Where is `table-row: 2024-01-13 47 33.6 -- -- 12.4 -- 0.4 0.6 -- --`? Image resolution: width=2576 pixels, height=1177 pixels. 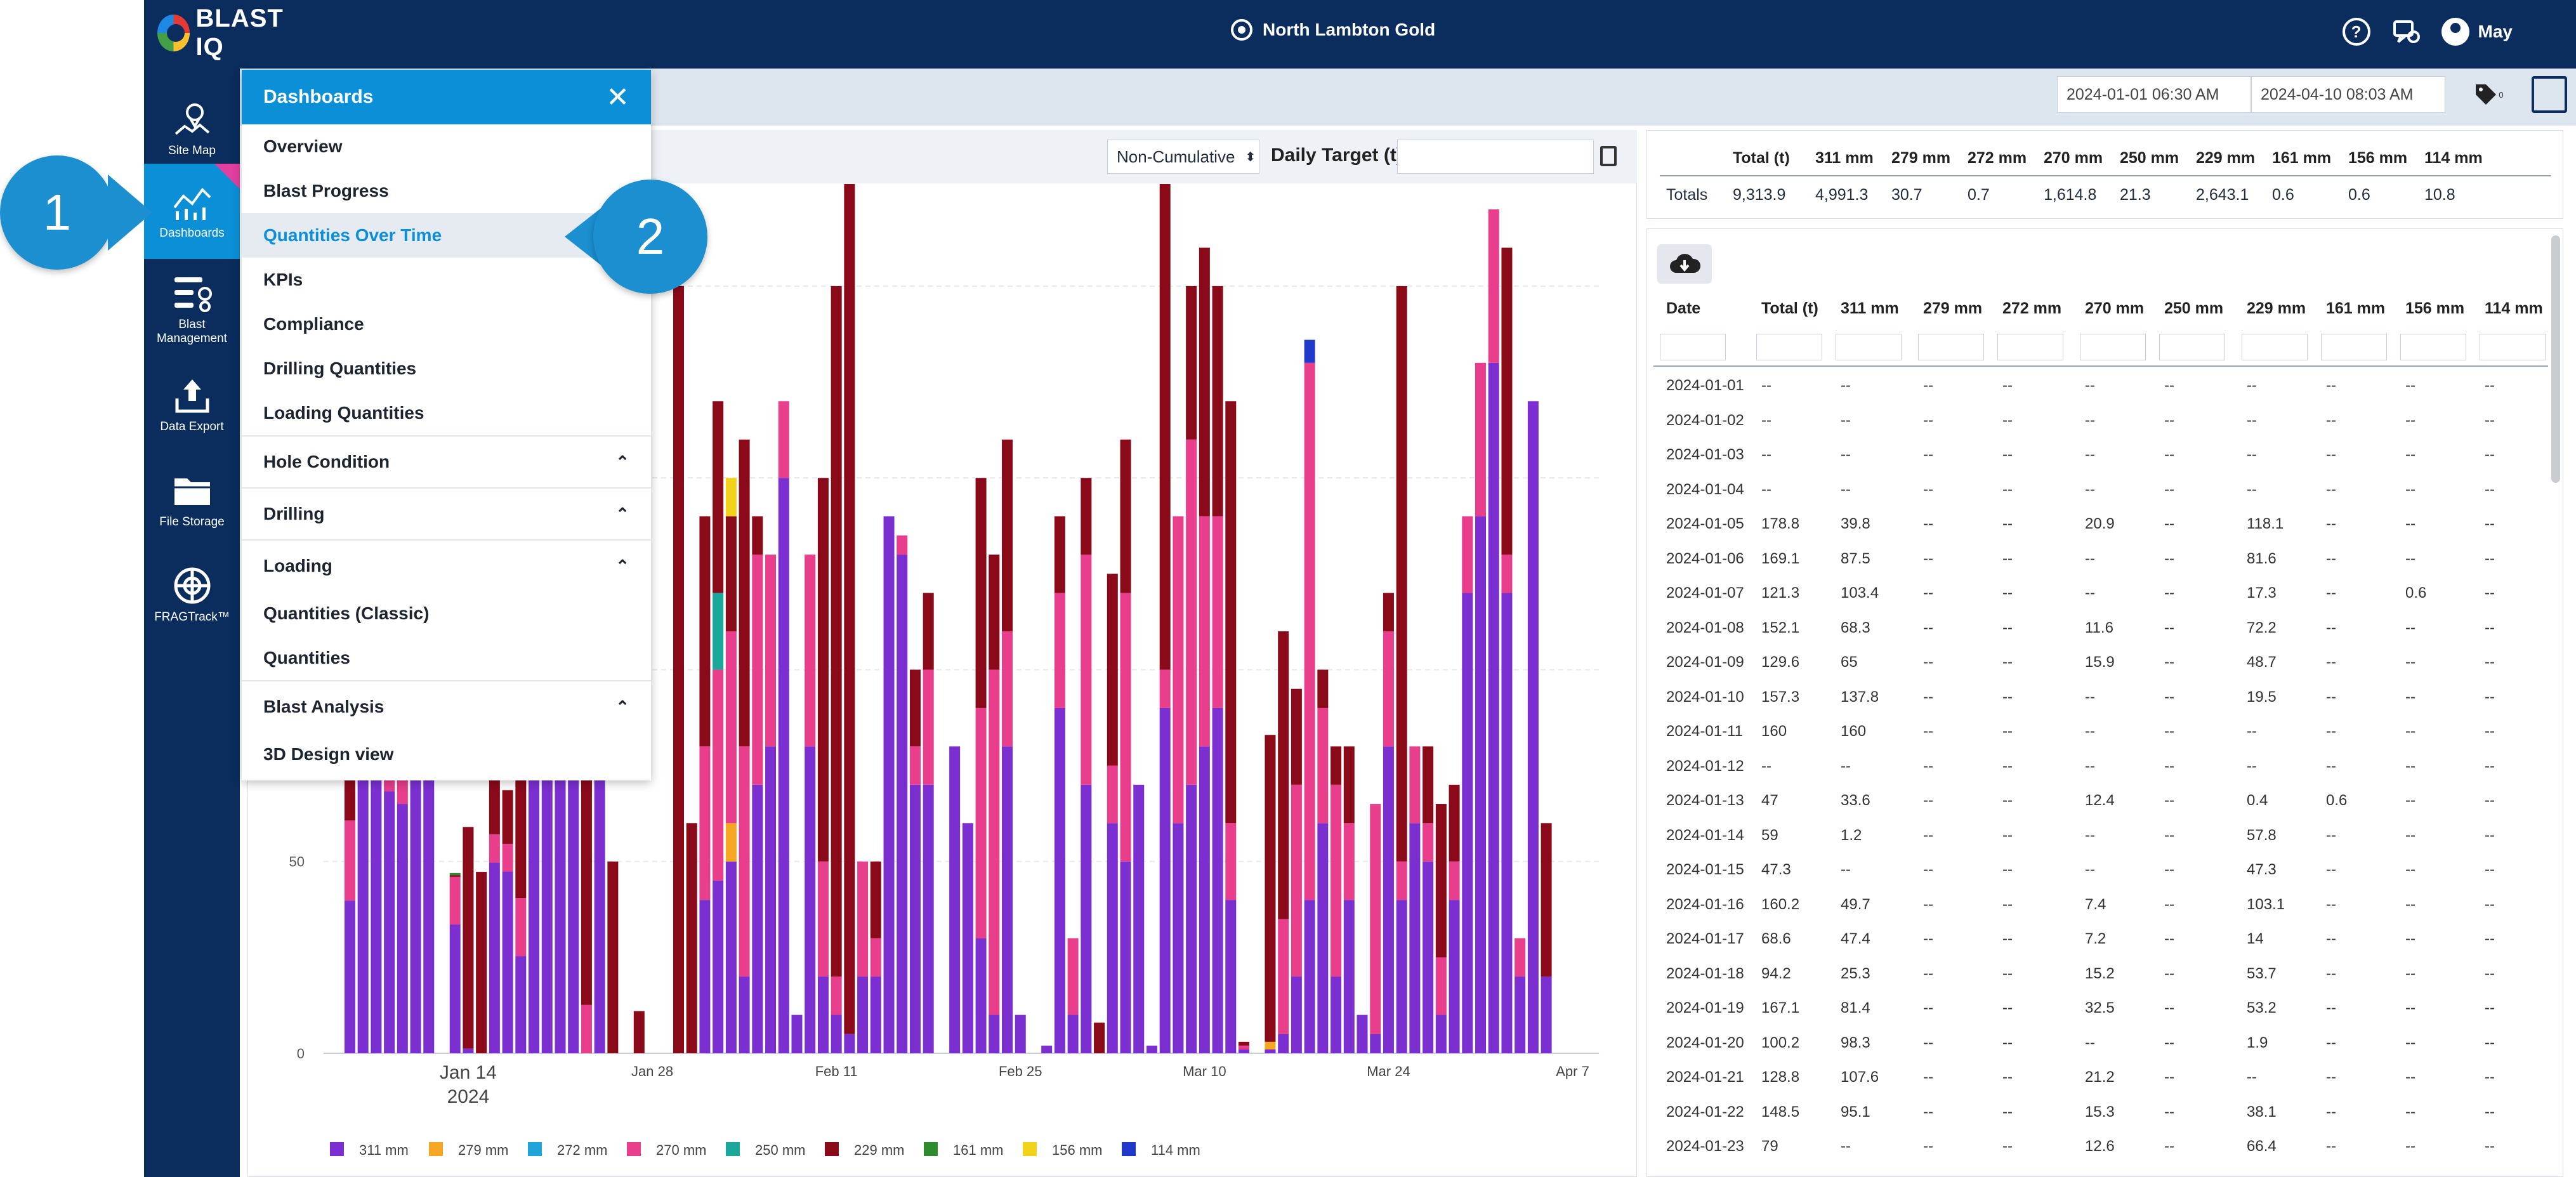
table-row: 2024-01-13 47 33.6 -- -- 12.4 -- 0.4 0.6 -- -- is located at coordinates (2105, 801).